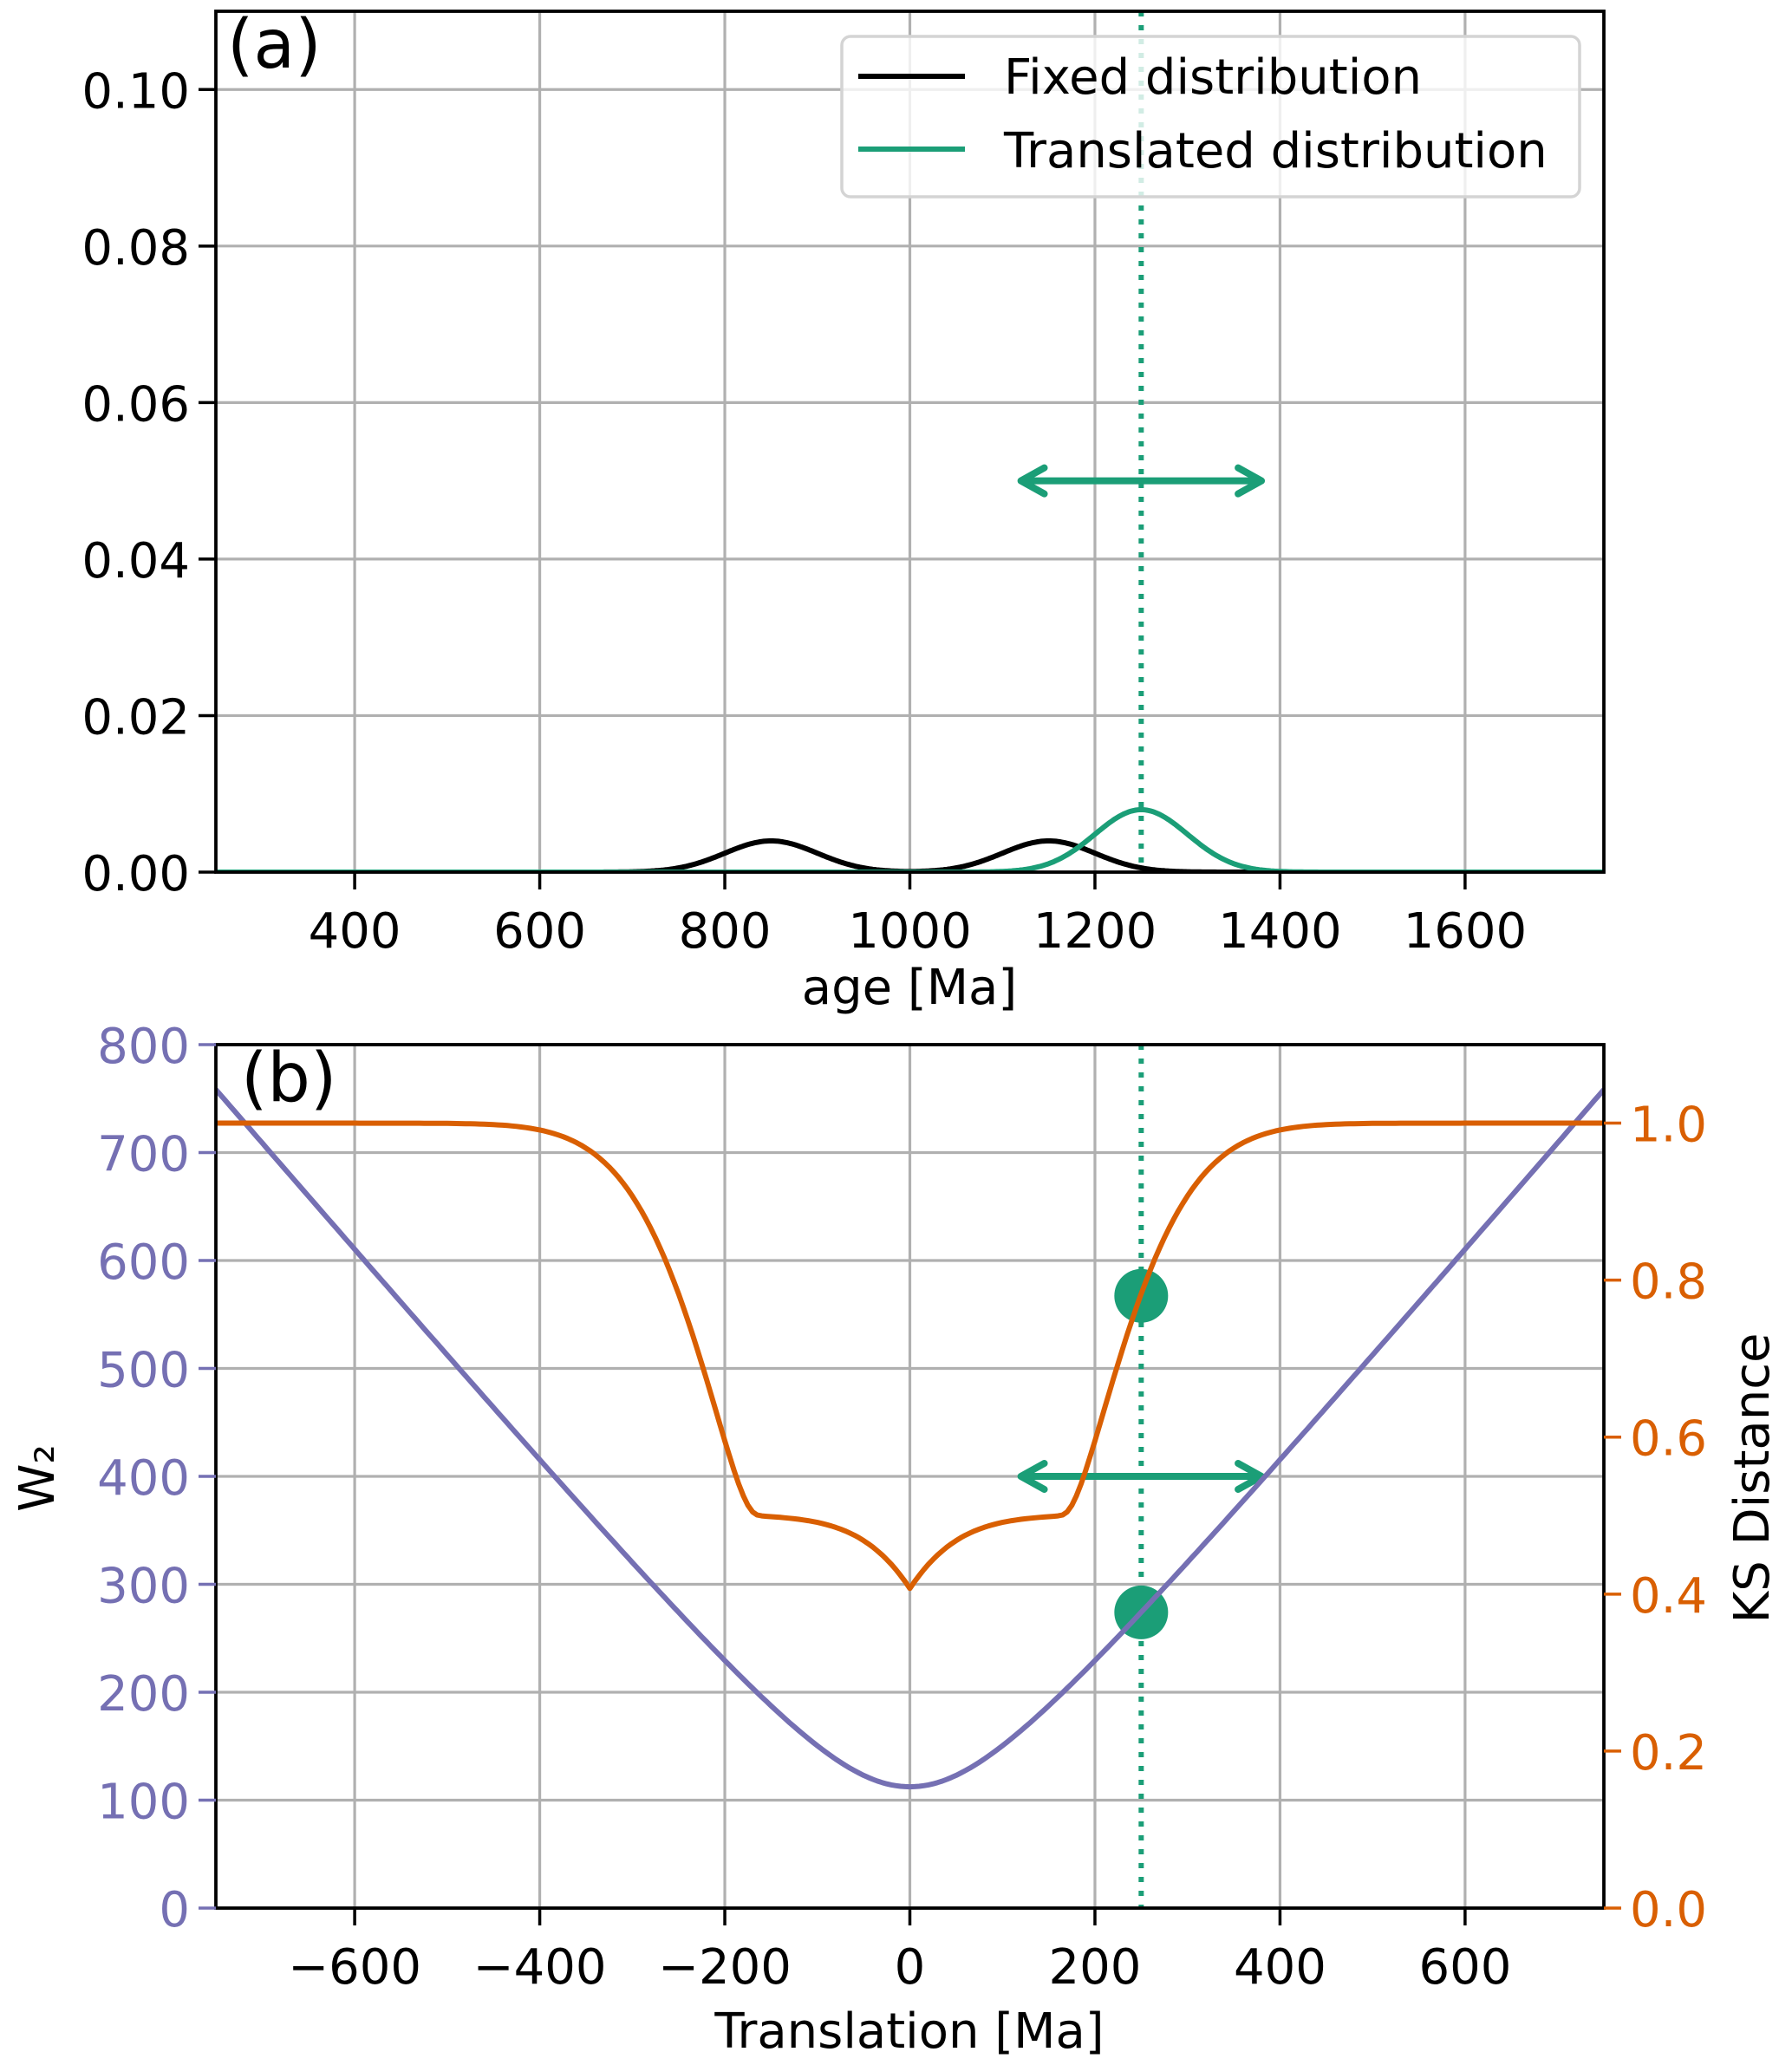 The height and width of the screenshot is (2065, 1792). Describe the element at coordinates (1141, 481) in the screenshot. I see `panel-a-translation-double-arrow` at that location.